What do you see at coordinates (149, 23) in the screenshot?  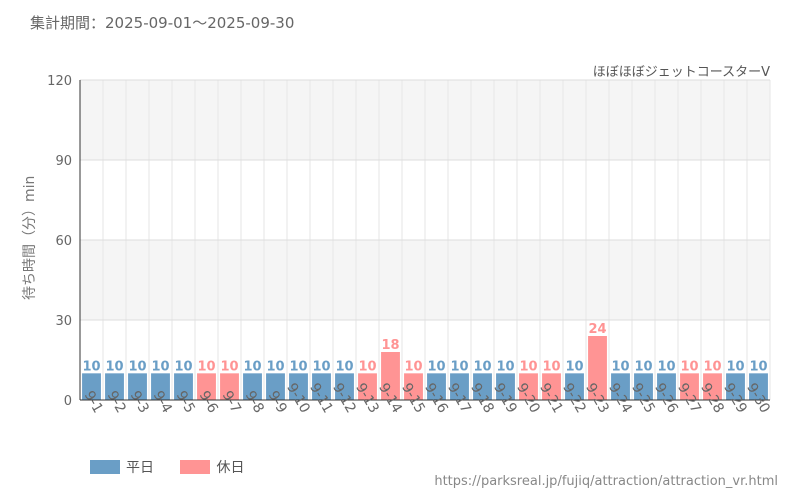 I see `period-start: 2025-09-01` at bounding box center [149, 23].